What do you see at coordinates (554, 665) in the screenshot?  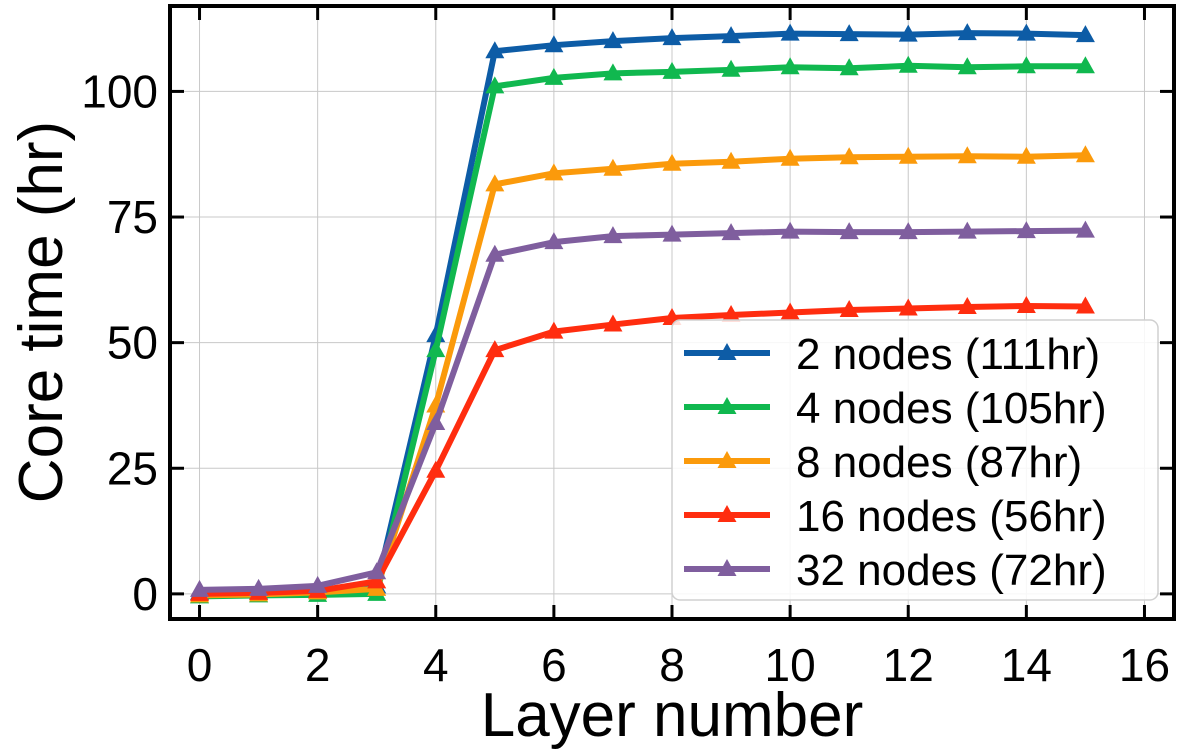 I see `x-tick-label: 6` at bounding box center [554, 665].